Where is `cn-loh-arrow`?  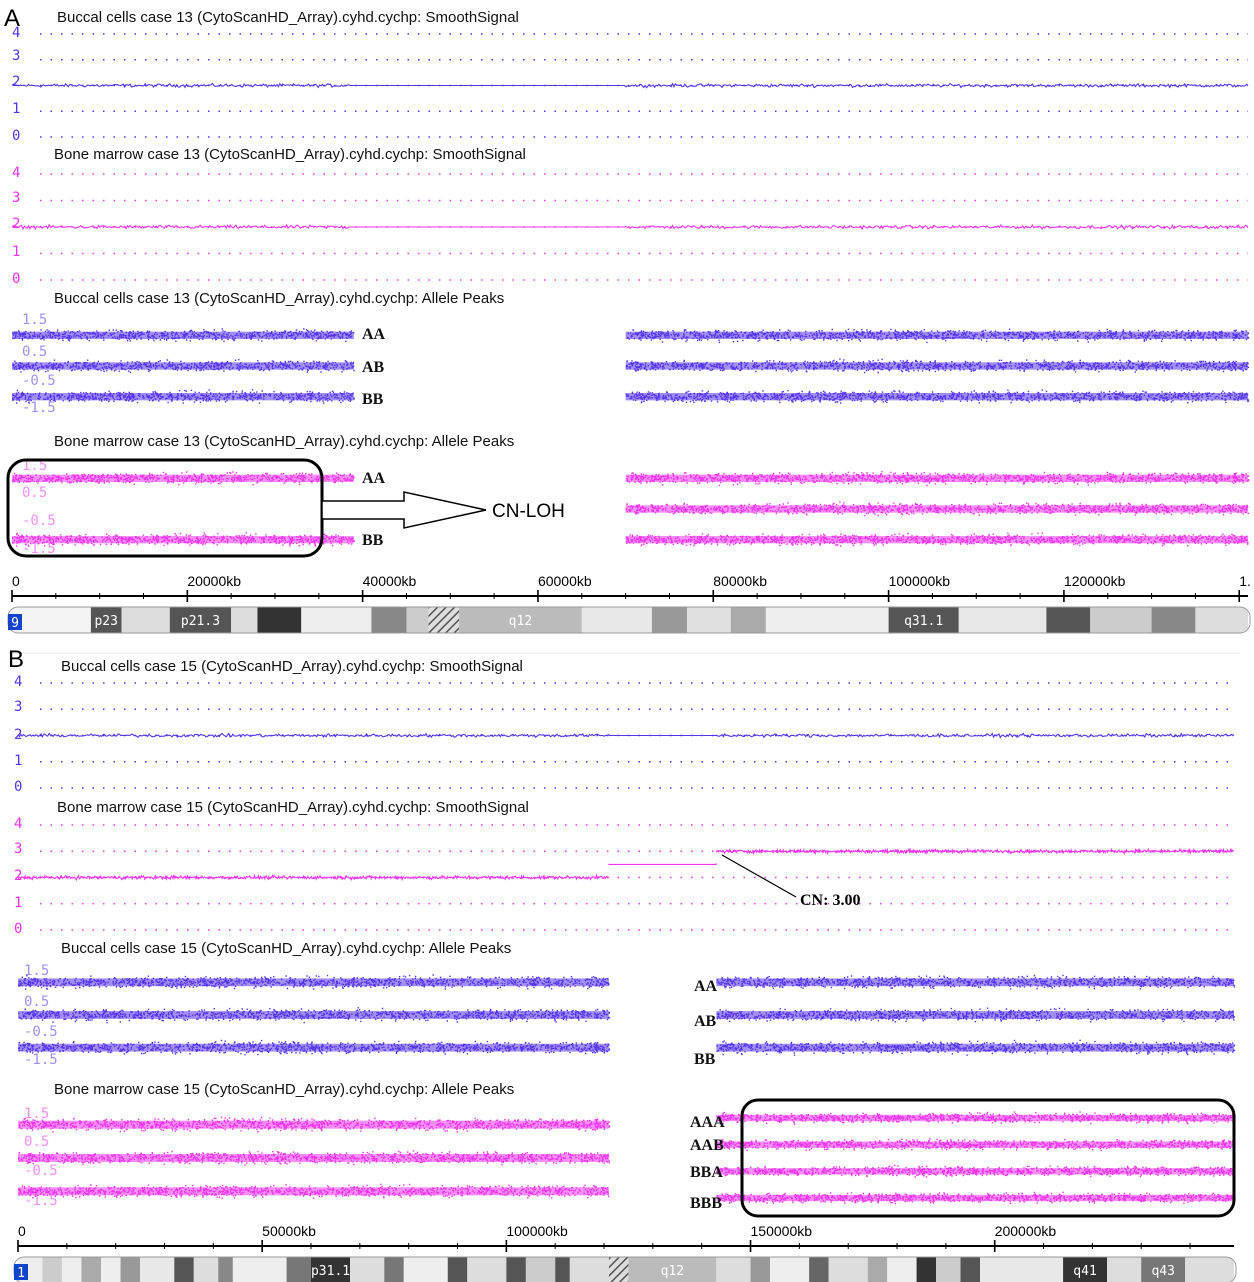
cn-loh-arrow is located at coordinates (404, 510).